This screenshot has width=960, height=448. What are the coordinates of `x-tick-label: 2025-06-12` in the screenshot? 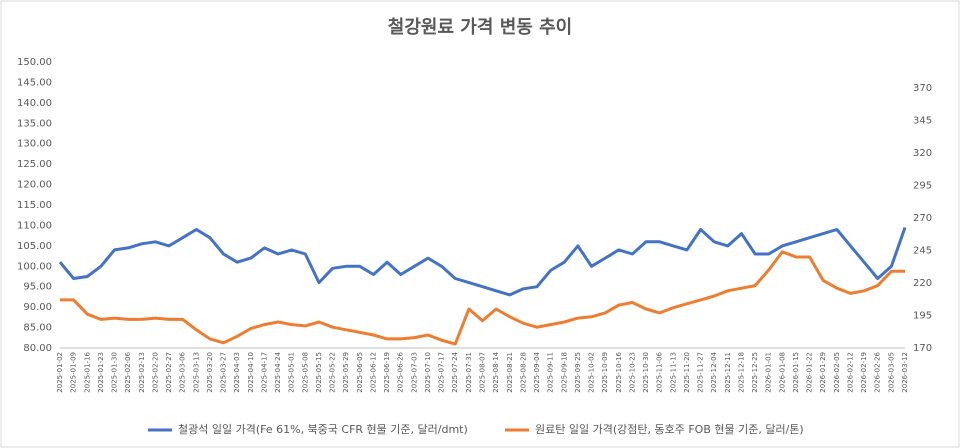 It's located at (373, 372).